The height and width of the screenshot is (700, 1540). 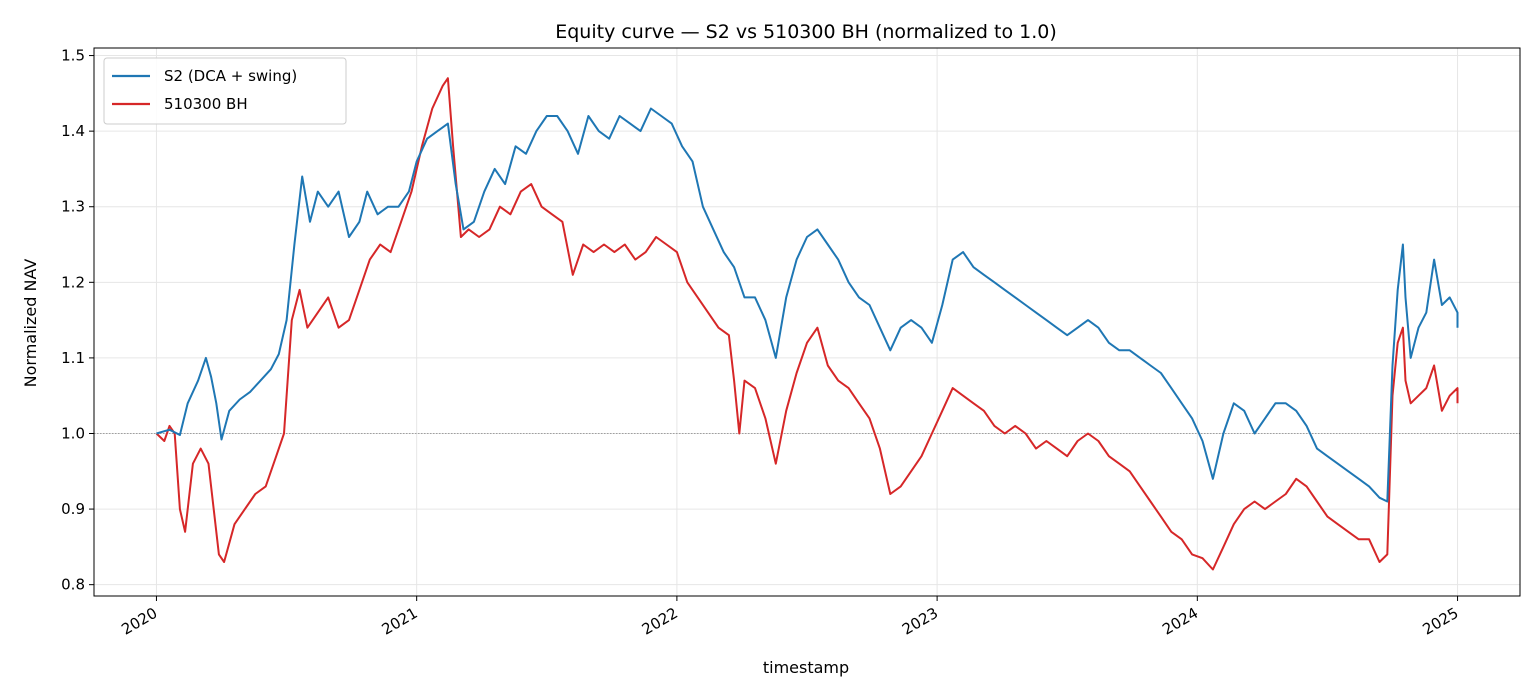 I want to click on y-tick-label: 1.2, so click(x=73, y=282).